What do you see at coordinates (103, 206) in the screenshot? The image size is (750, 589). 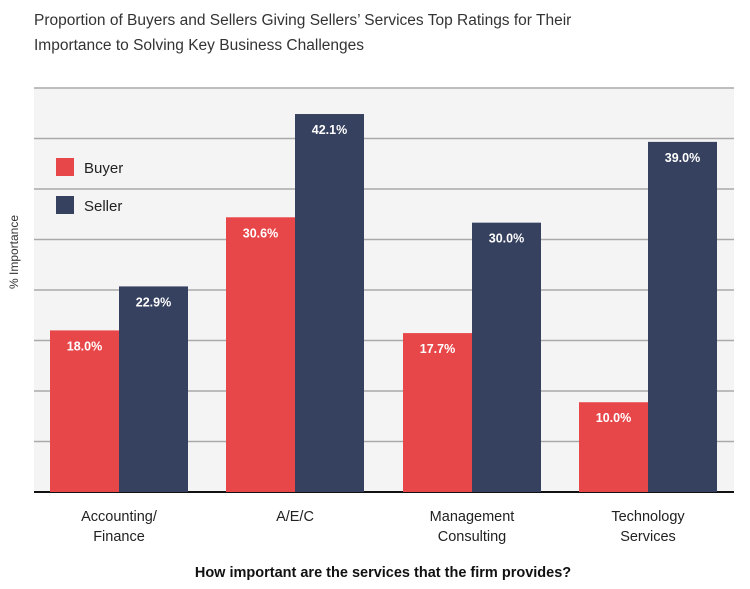 I see `legend-label-seller: Seller` at bounding box center [103, 206].